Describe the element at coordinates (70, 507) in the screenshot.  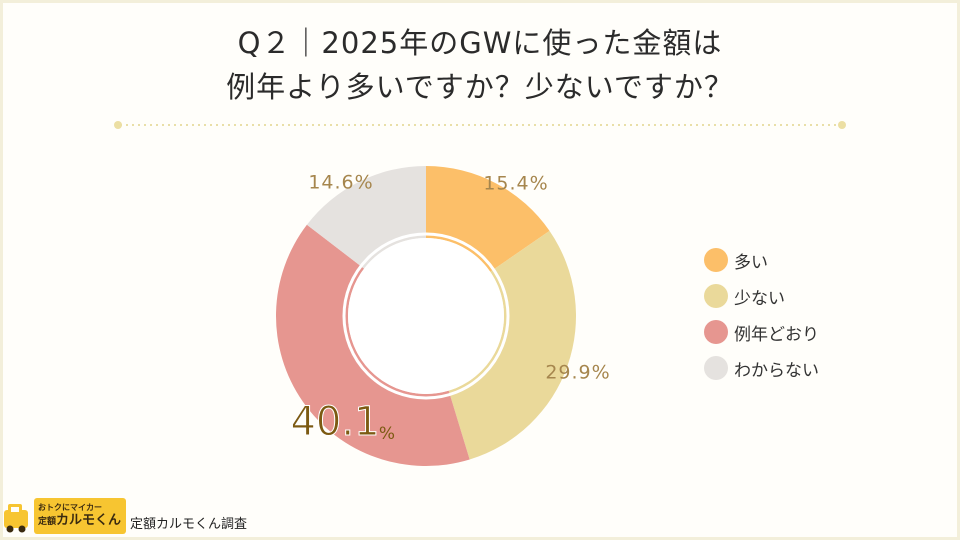
I see `brand-tagline: おトクにマイカー` at that location.